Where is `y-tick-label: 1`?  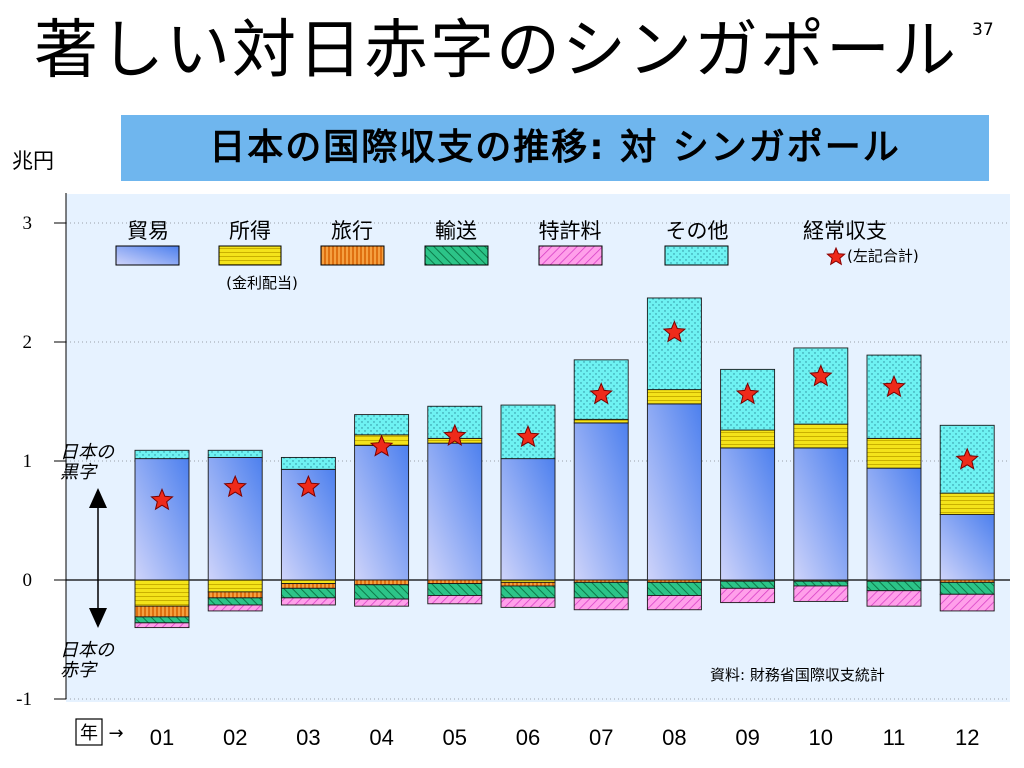 y-tick-label: 1 is located at coordinates (28, 461).